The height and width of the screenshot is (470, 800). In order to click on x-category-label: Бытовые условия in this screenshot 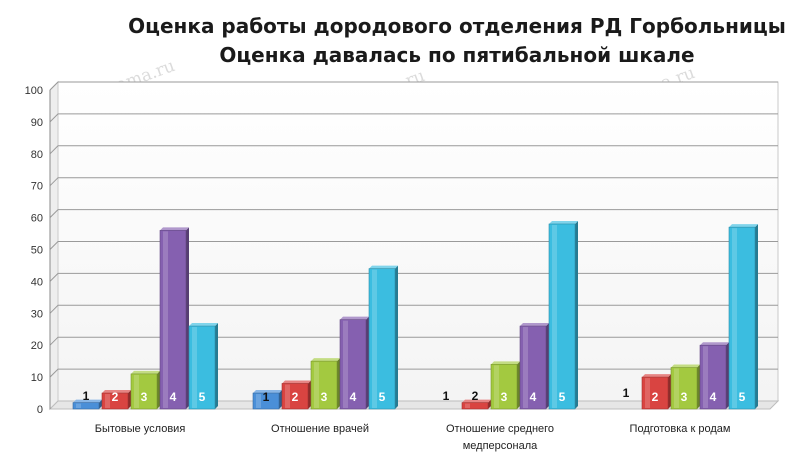, I will do `click(140, 429)`.